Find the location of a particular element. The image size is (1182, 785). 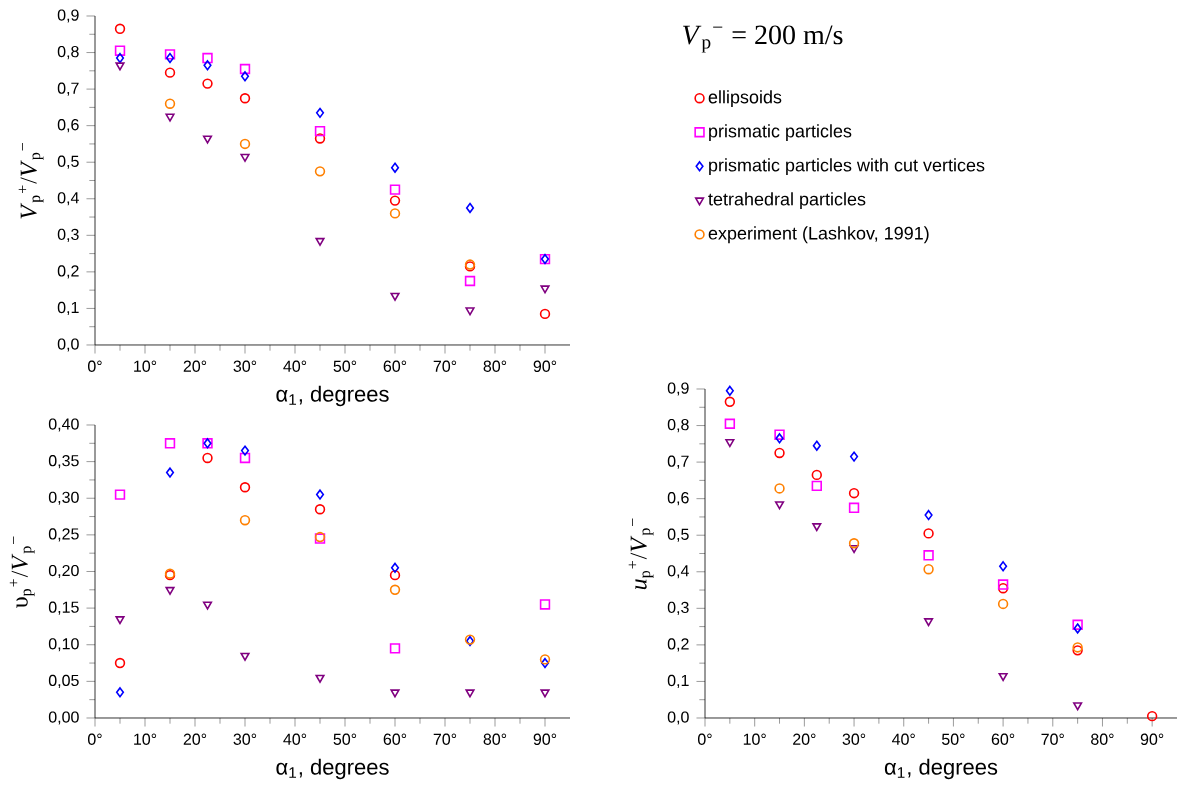

y-tick-label: 0,30 is located at coordinates (63, 498).